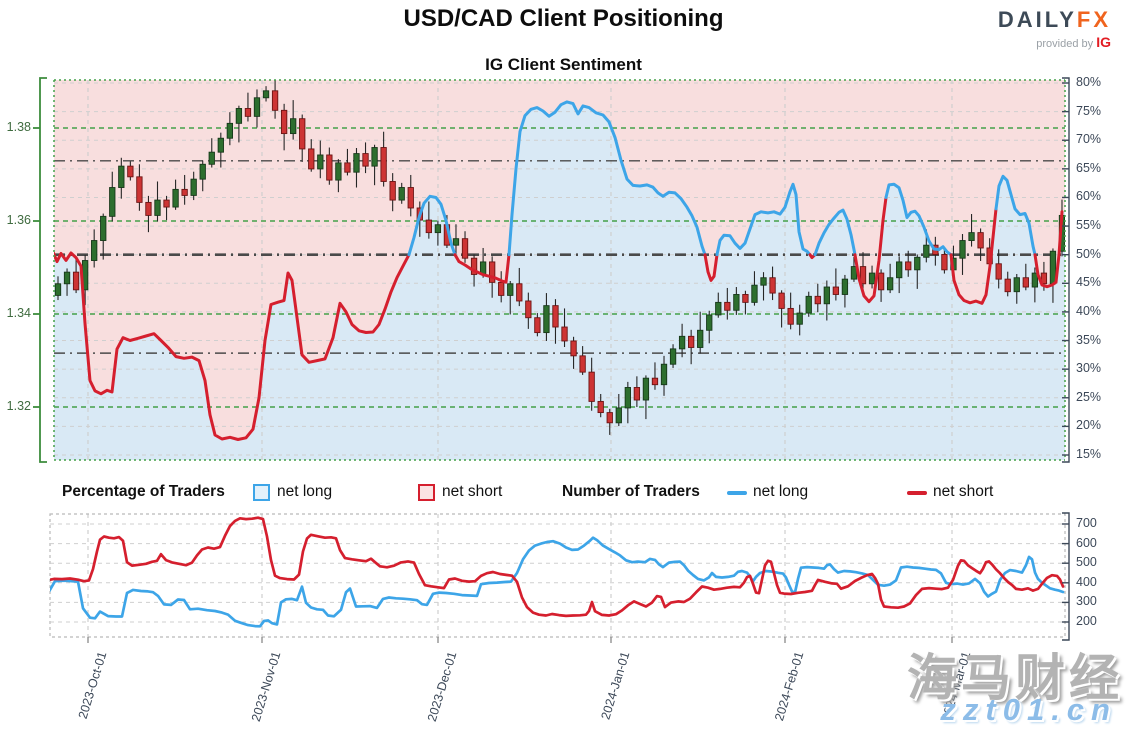  I want to click on chart-subtitle: IG Client Sentiment, so click(563, 64).